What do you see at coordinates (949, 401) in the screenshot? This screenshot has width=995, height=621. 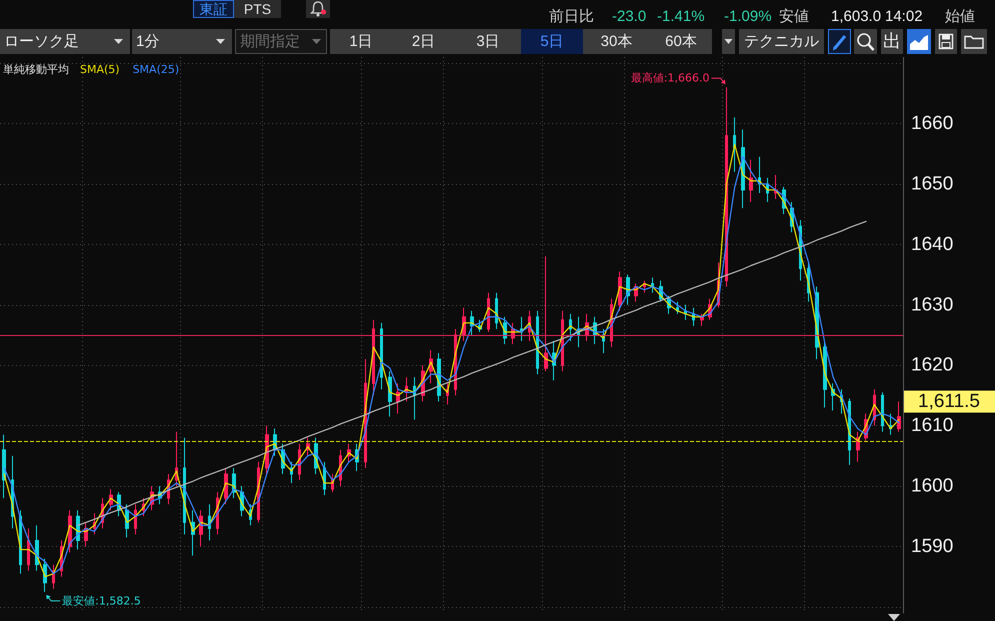 I see `text: 1,611.5` at bounding box center [949, 401].